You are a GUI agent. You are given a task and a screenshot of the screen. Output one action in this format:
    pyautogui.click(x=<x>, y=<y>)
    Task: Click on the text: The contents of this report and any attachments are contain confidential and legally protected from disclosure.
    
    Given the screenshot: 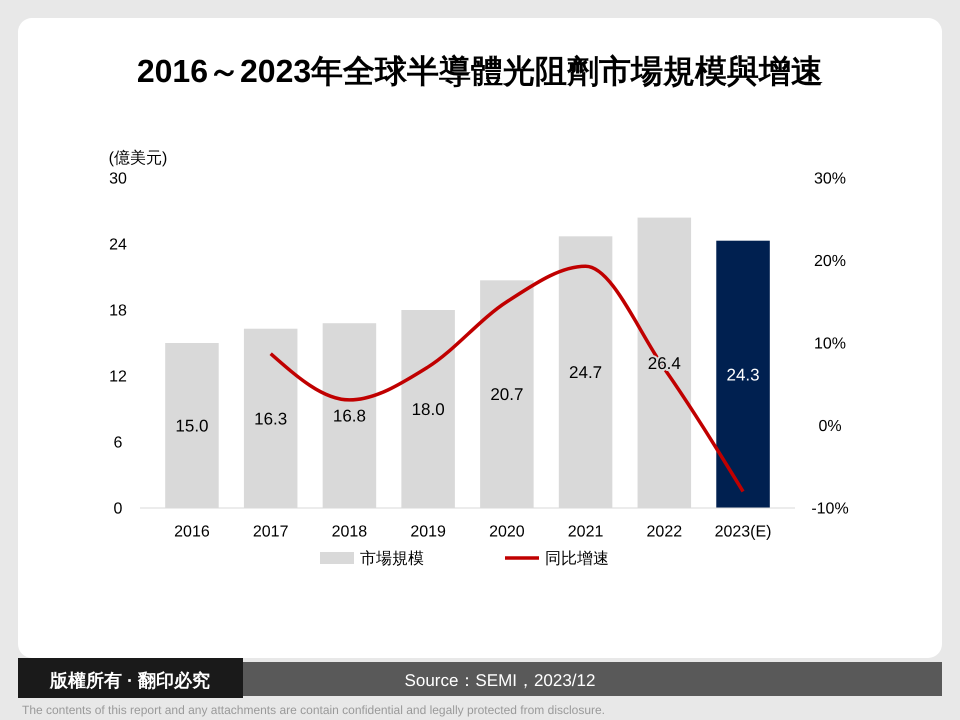 What is the action you would take?
    pyautogui.click(x=313, y=710)
    